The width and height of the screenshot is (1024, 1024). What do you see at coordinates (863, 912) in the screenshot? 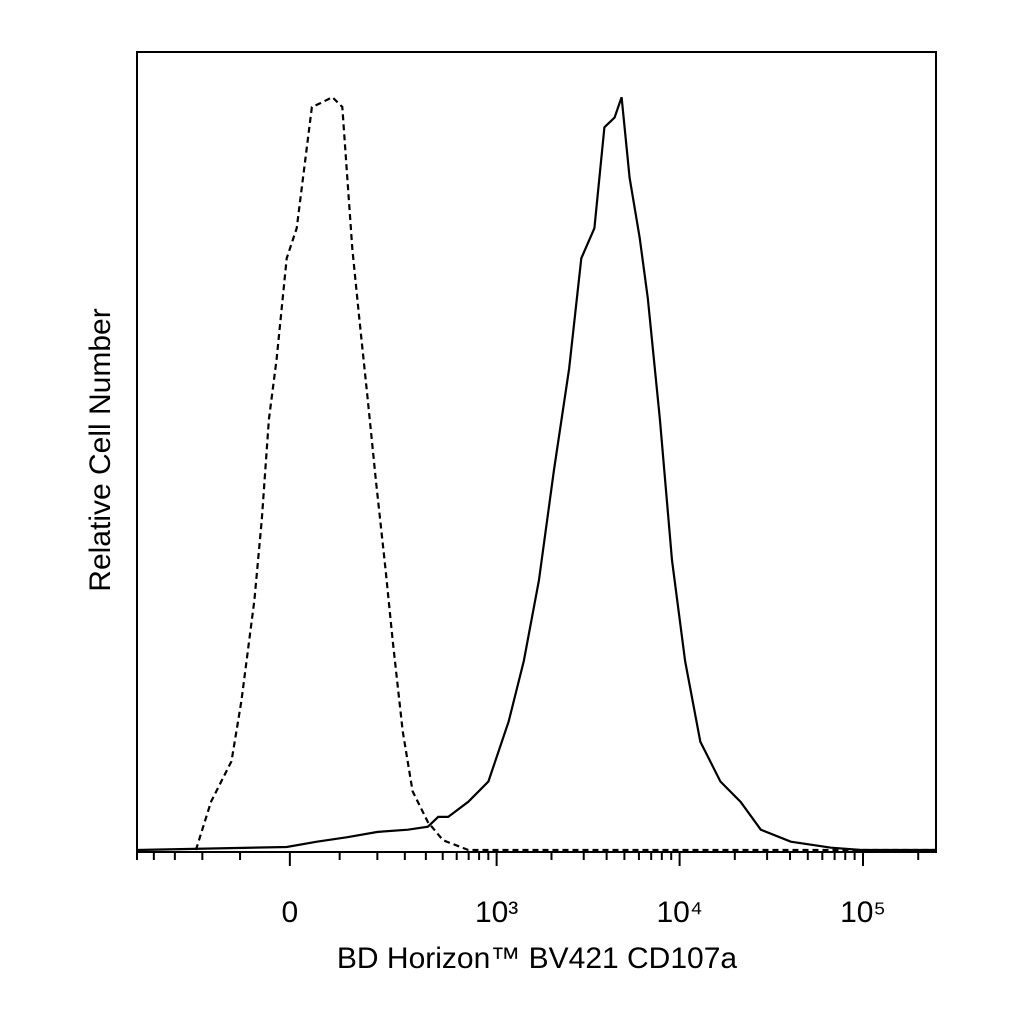
I see `x-tick-label: 10⁵` at bounding box center [863, 912].